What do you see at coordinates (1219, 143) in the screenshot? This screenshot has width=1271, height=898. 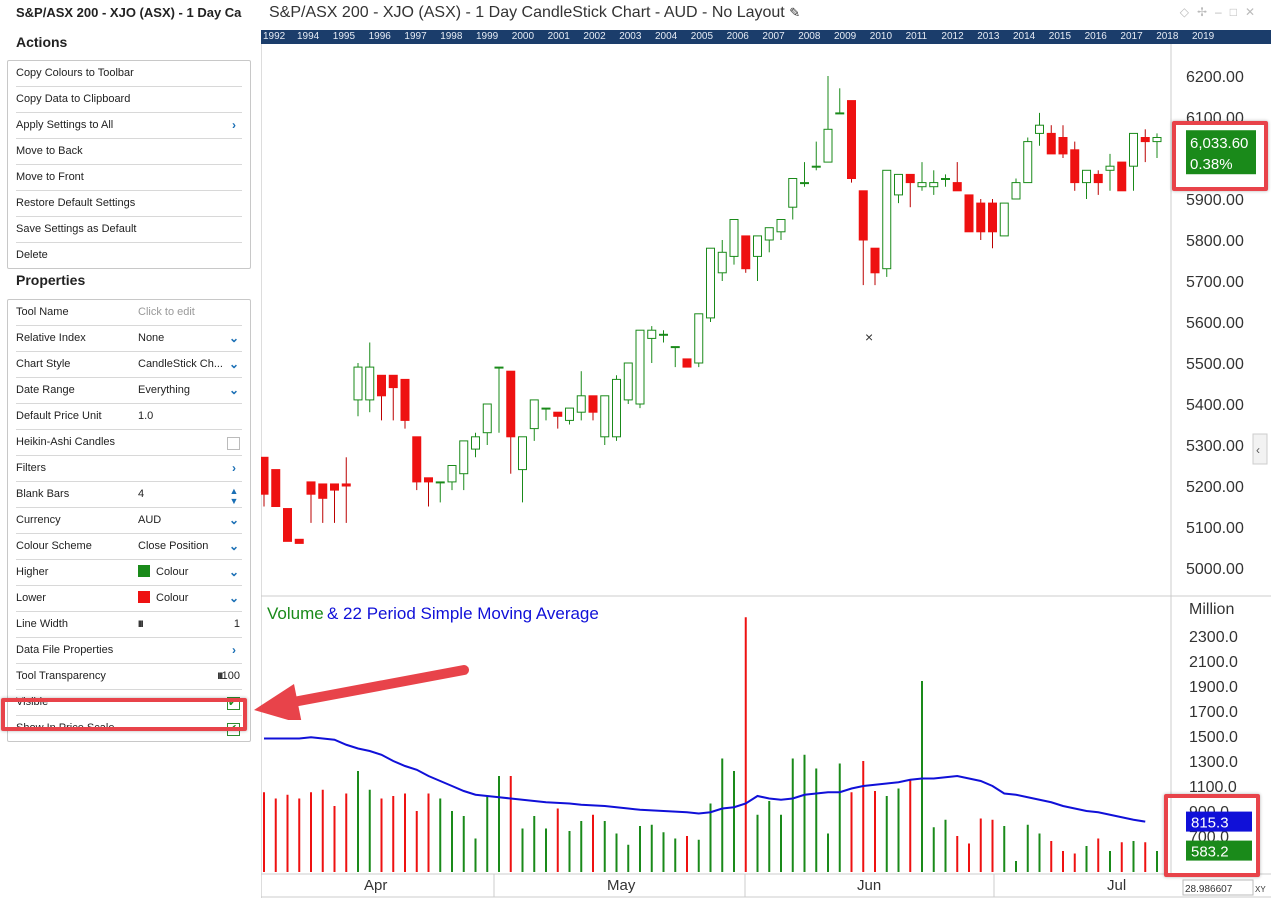 I see `last-price-label: 6,033.60` at bounding box center [1219, 143].